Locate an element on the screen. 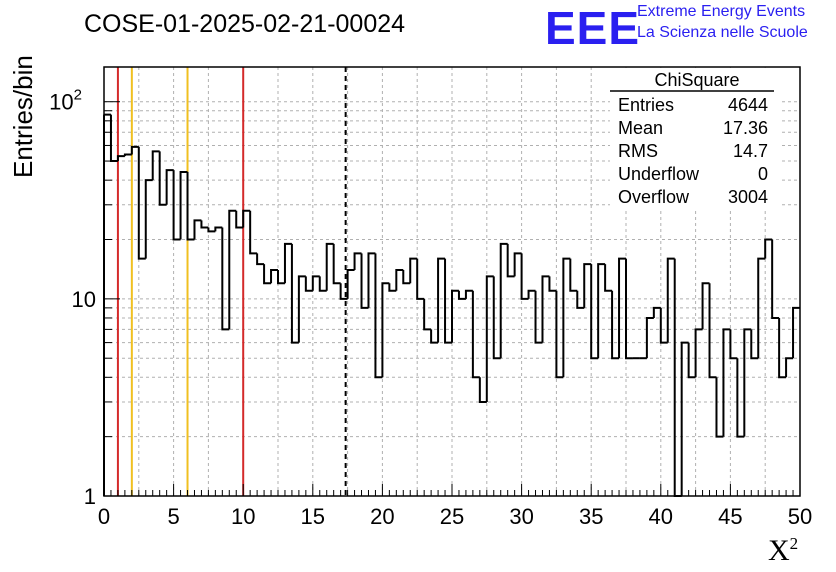 This screenshot has height=572, width=836. x-tick-label: 15 is located at coordinates (313, 516).